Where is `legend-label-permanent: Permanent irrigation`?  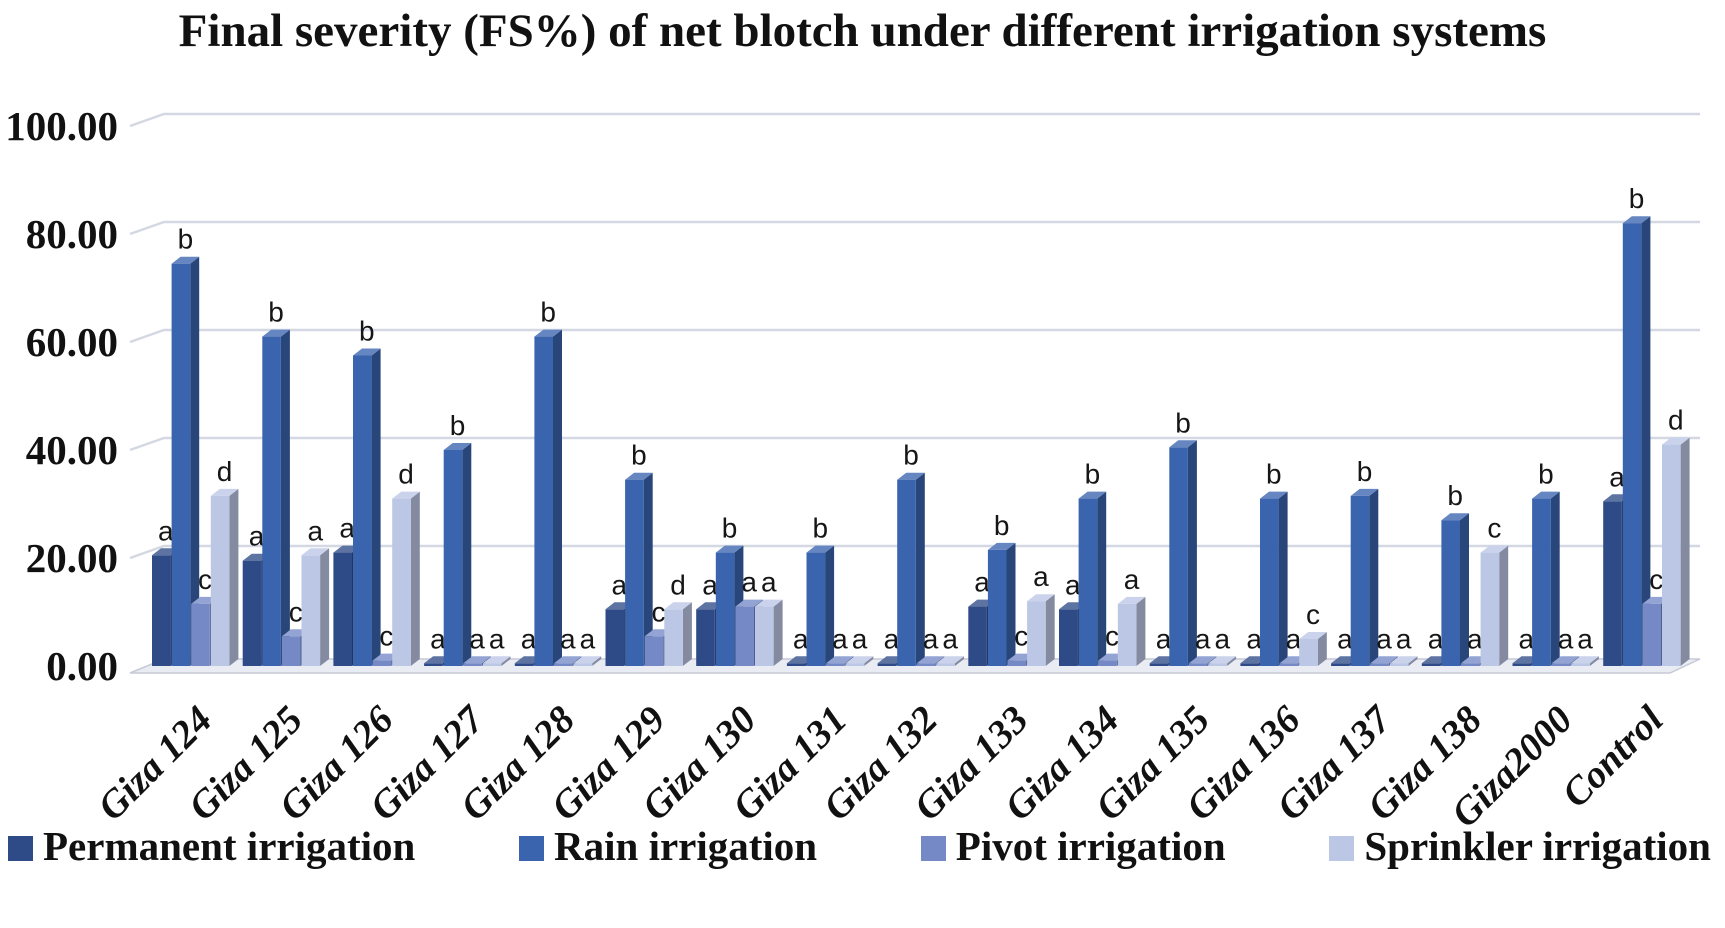
legend-label-permanent: Permanent irrigation is located at coordinates (229, 846).